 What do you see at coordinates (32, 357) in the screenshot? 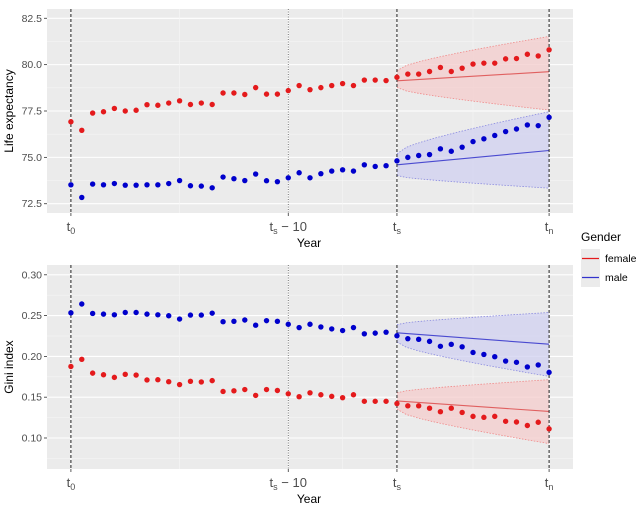
I see `y-tick-label: 0.20` at bounding box center [32, 357].